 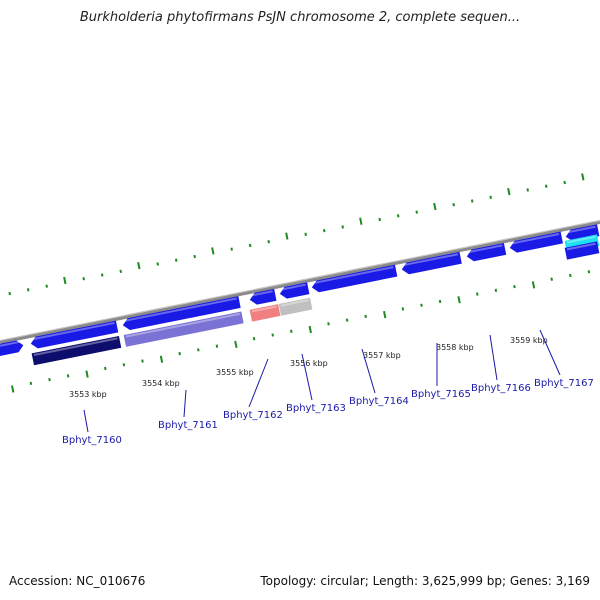 What do you see at coordinates (188, 425) in the screenshot?
I see `gene-label: Bphyt_7161` at bounding box center [188, 425].